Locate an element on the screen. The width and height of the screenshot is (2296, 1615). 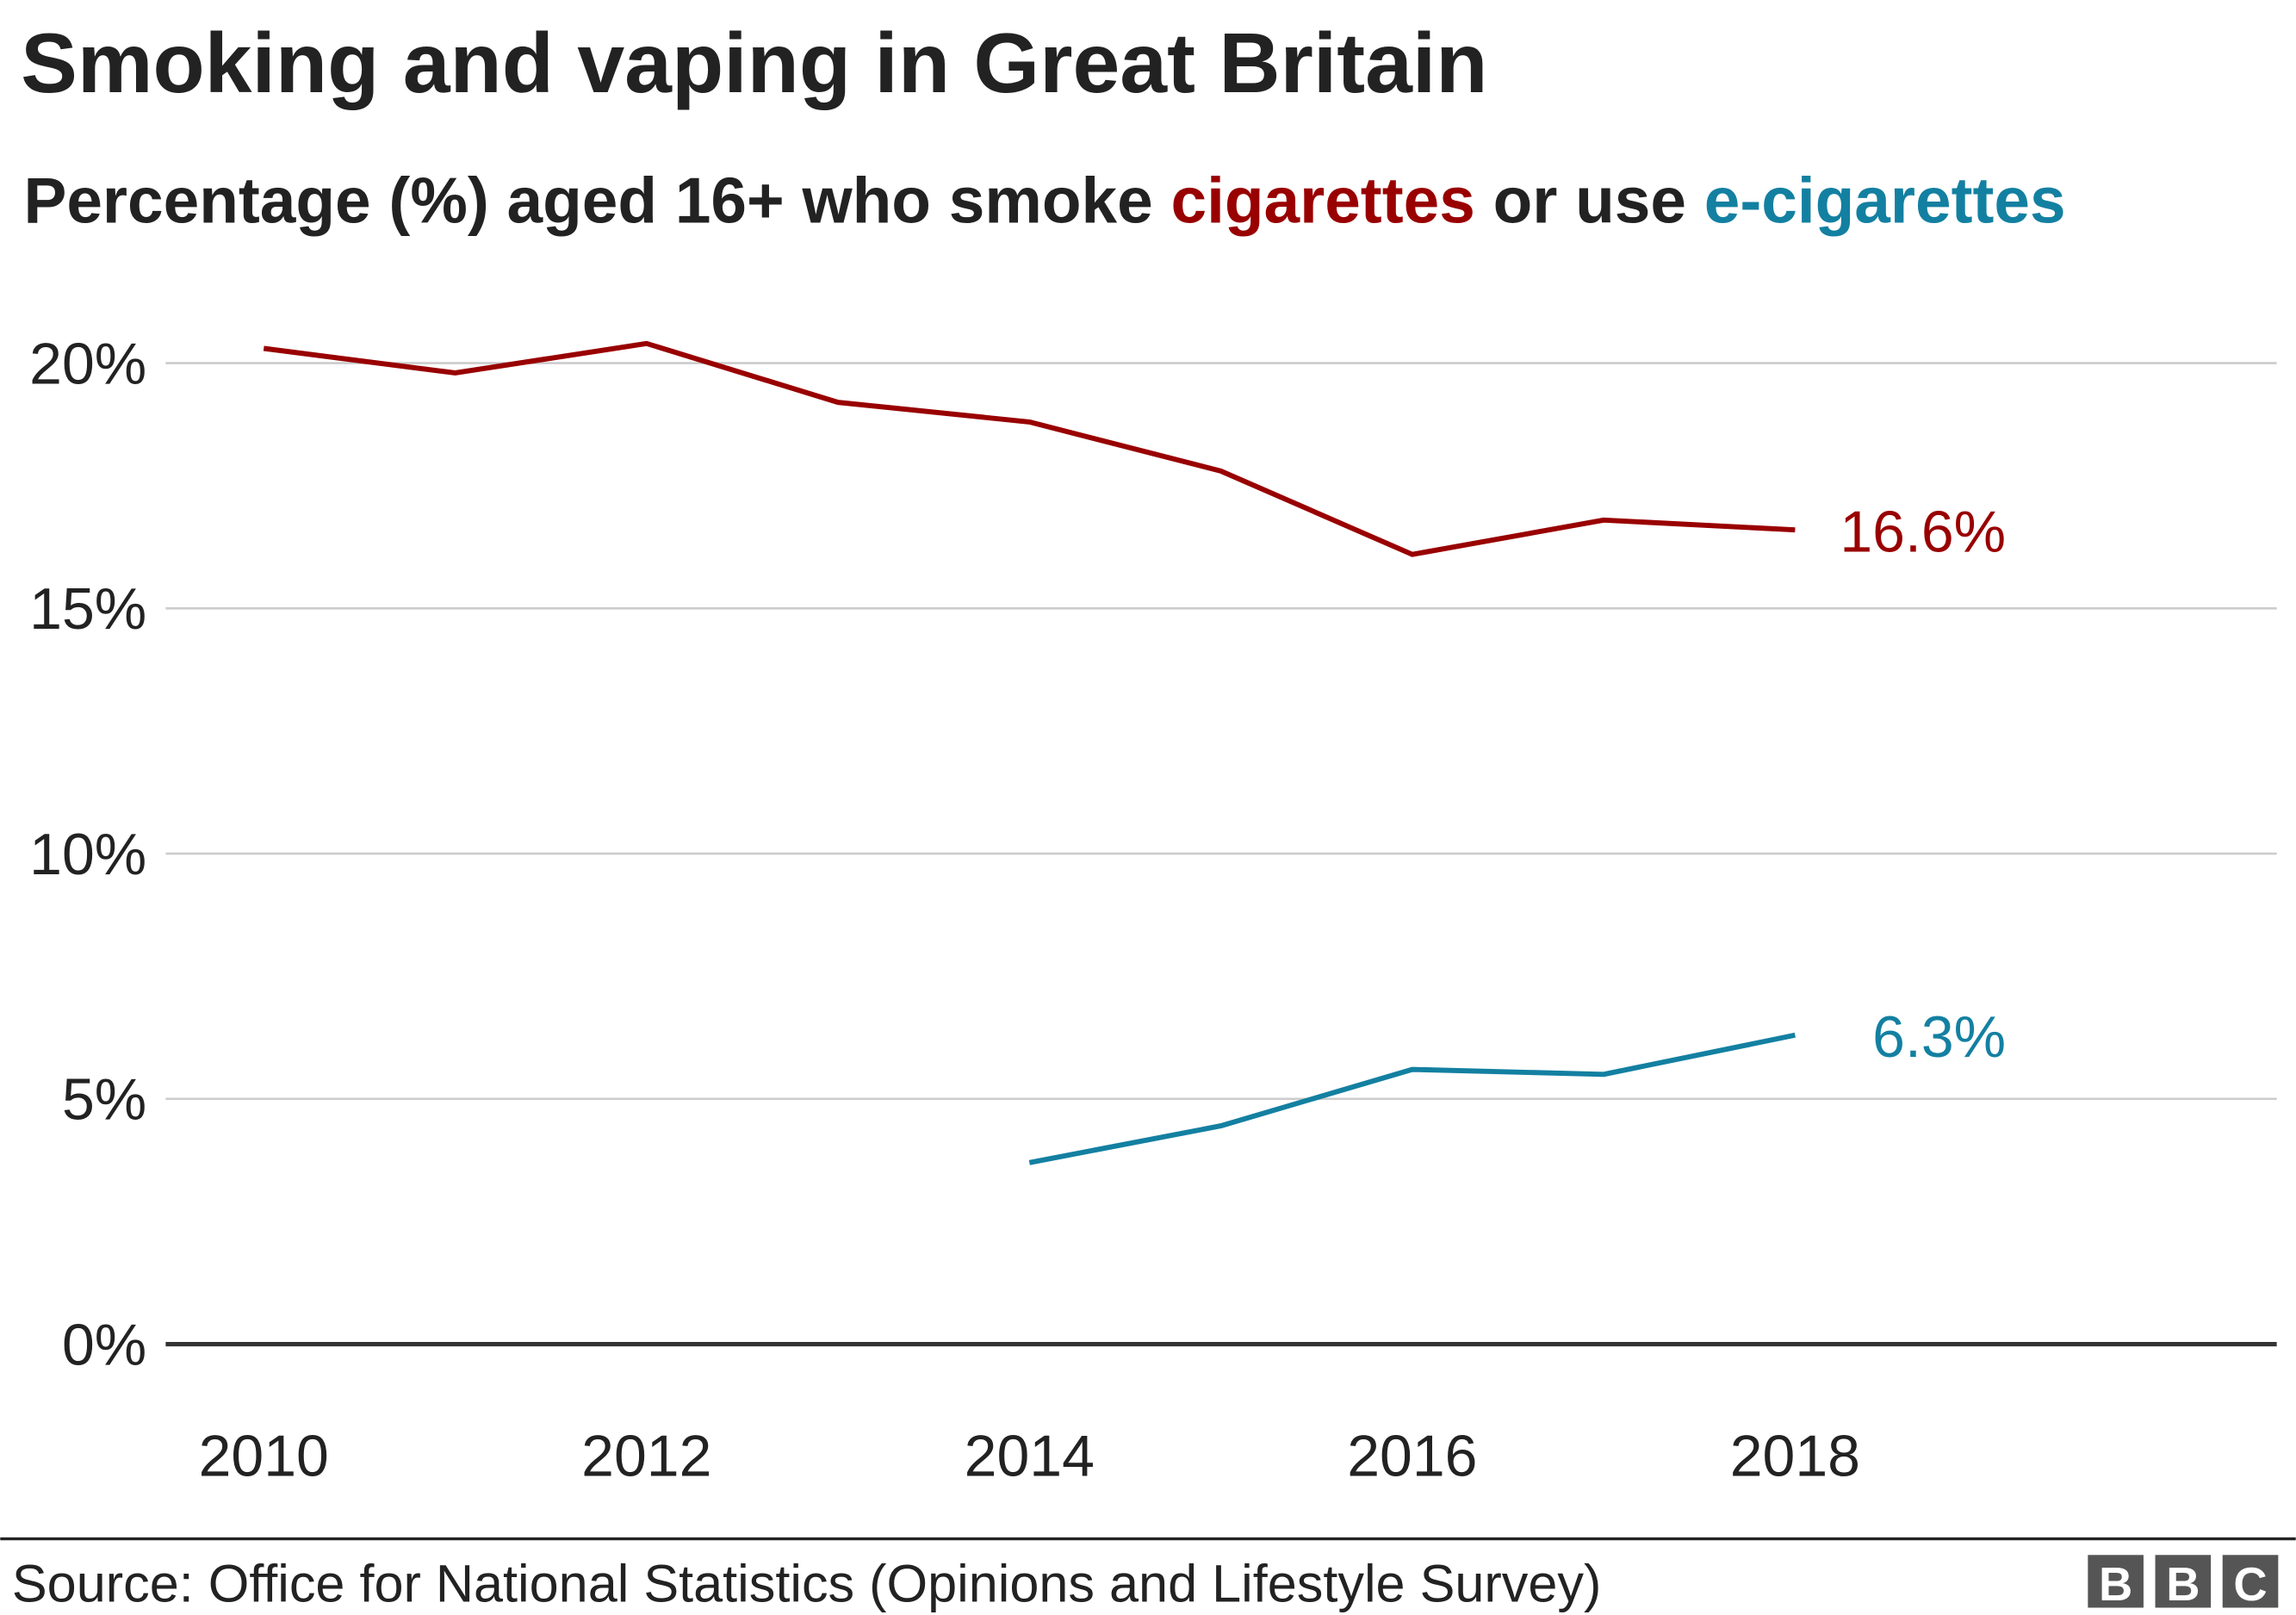
x-tick-label: 2012 is located at coordinates (646, 1456).